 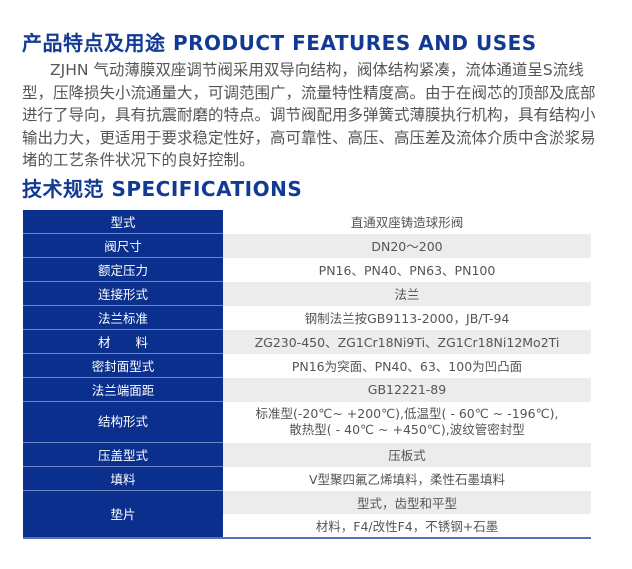 What do you see at coordinates (123, 317) in the screenshot?
I see `row-label: 法兰标准` at bounding box center [123, 317].